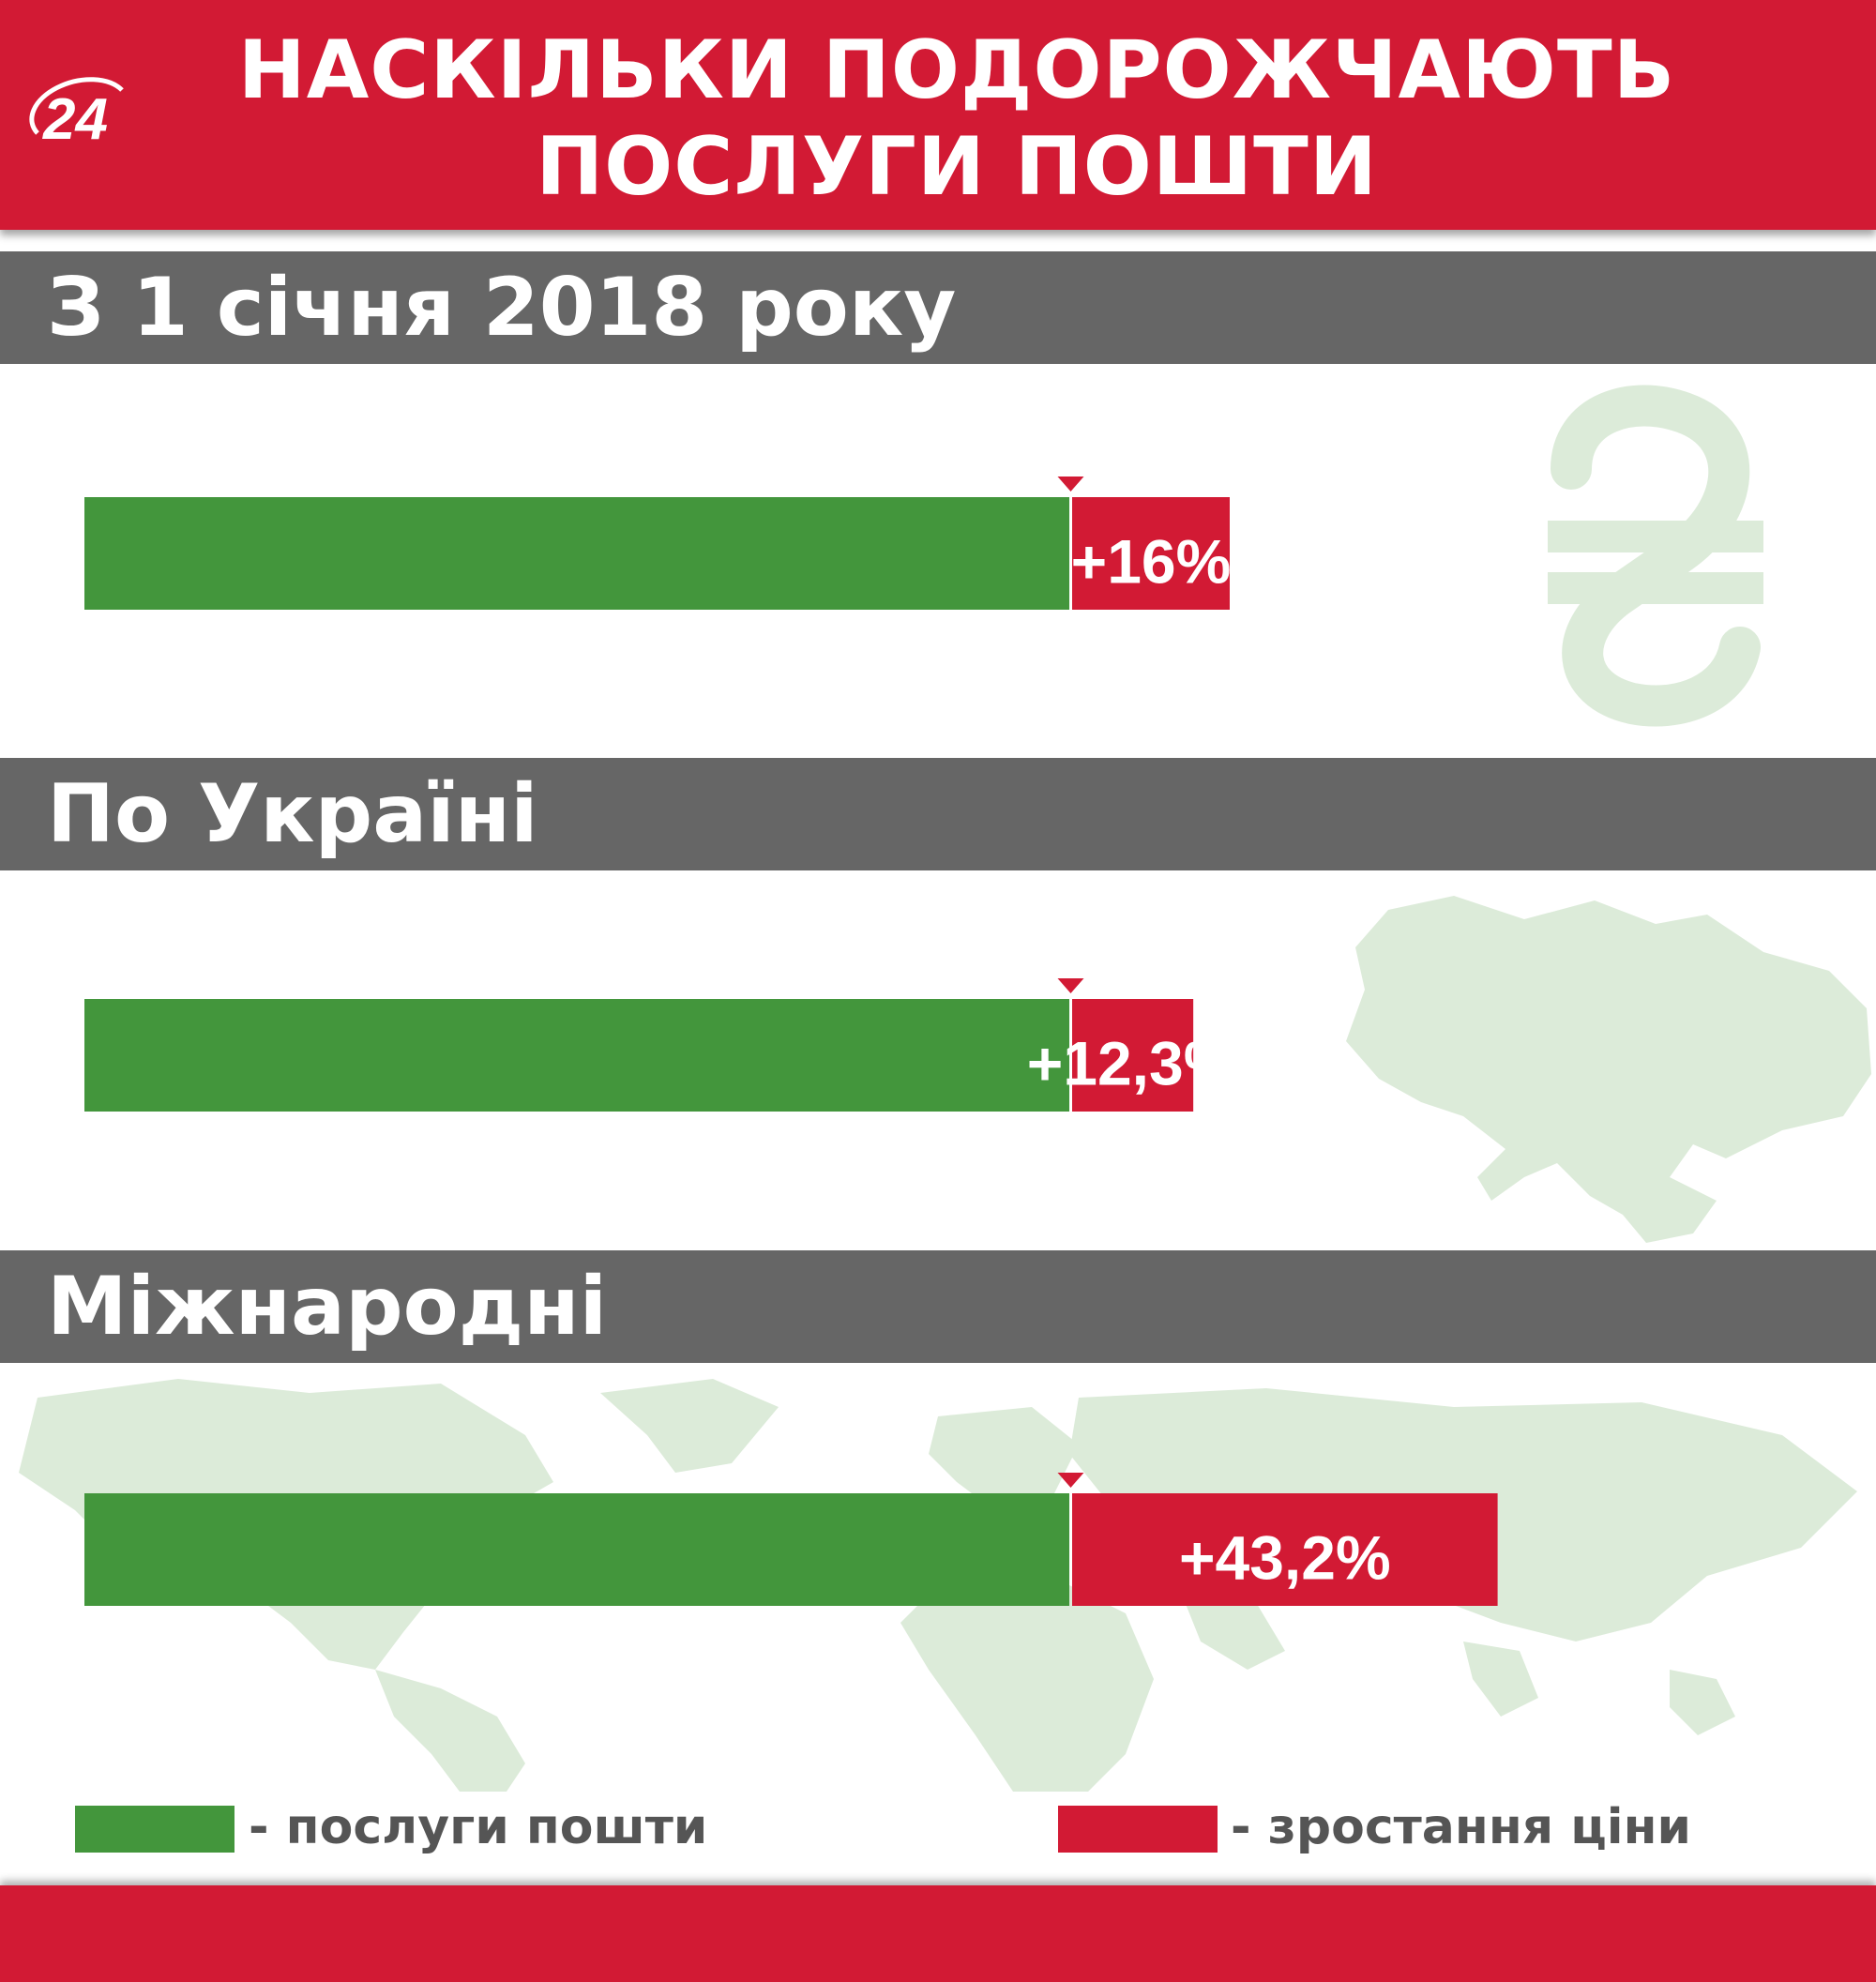 The height and width of the screenshot is (1982, 1876). What do you see at coordinates (957, 167) in the screenshot?
I see `page-title-line-2: ПОСЛУГИ ПОШТИ` at bounding box center [957, 167].